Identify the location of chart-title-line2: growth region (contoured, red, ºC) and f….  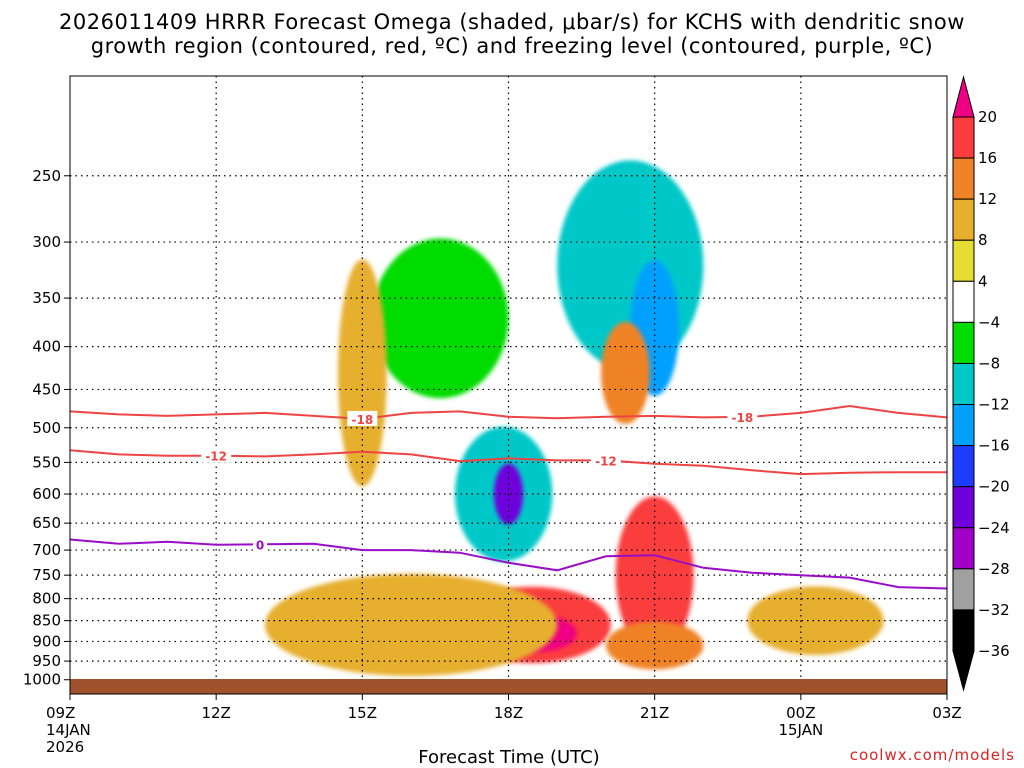
(512, 46).